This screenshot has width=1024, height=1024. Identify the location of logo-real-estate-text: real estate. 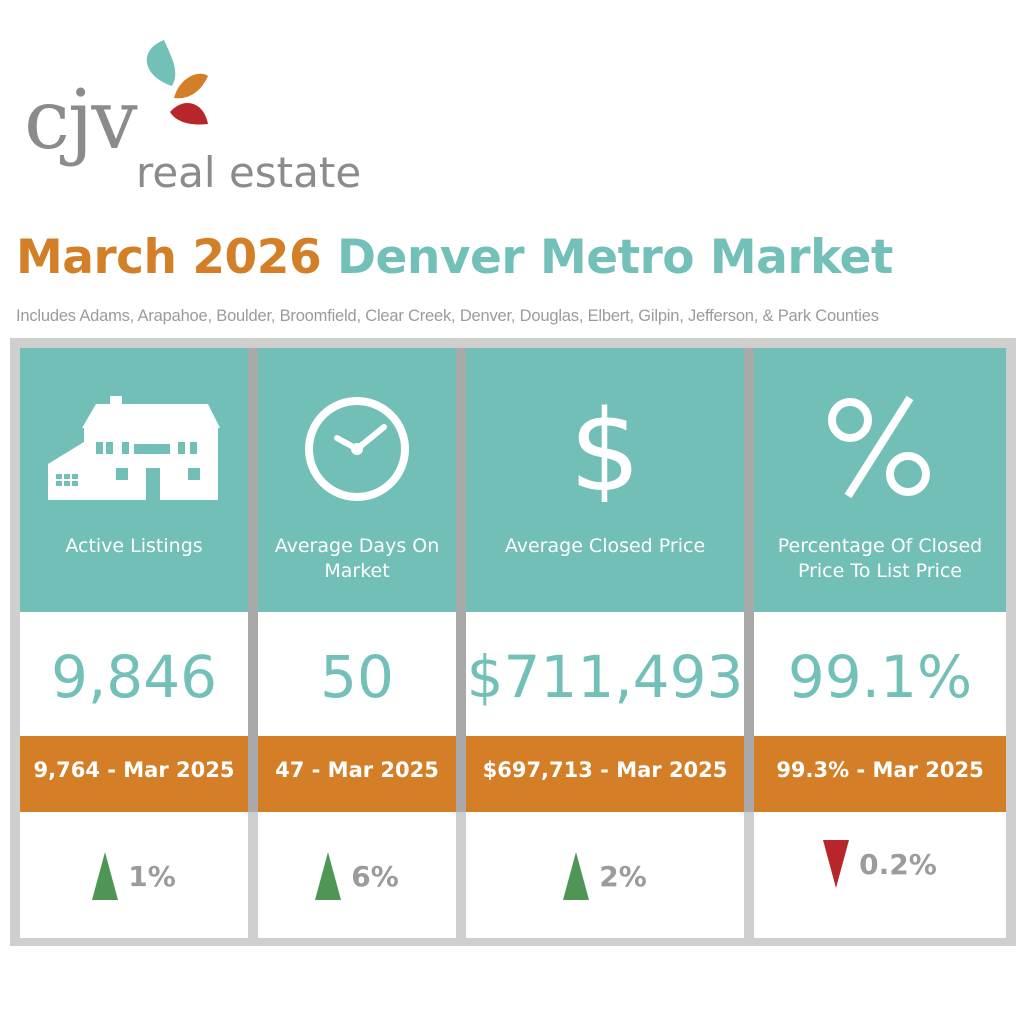
(249, 172).